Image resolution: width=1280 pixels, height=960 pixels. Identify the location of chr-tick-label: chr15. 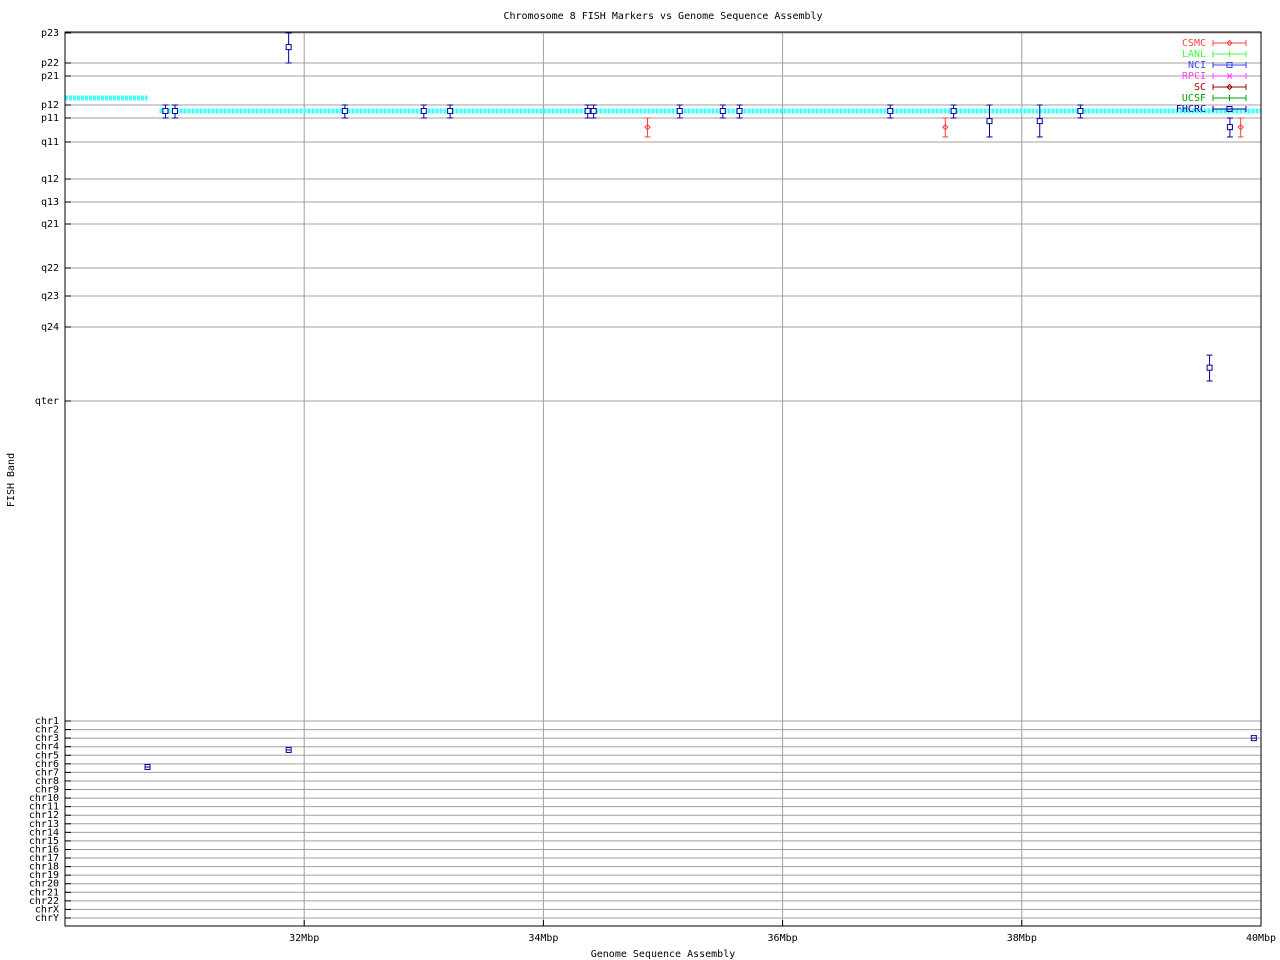
(44, 841).